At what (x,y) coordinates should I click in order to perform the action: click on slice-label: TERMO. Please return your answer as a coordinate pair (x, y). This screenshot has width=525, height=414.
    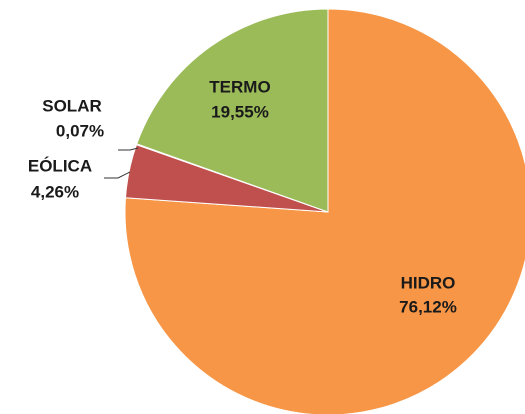
    Looking at the image, I should click on (239, 86).